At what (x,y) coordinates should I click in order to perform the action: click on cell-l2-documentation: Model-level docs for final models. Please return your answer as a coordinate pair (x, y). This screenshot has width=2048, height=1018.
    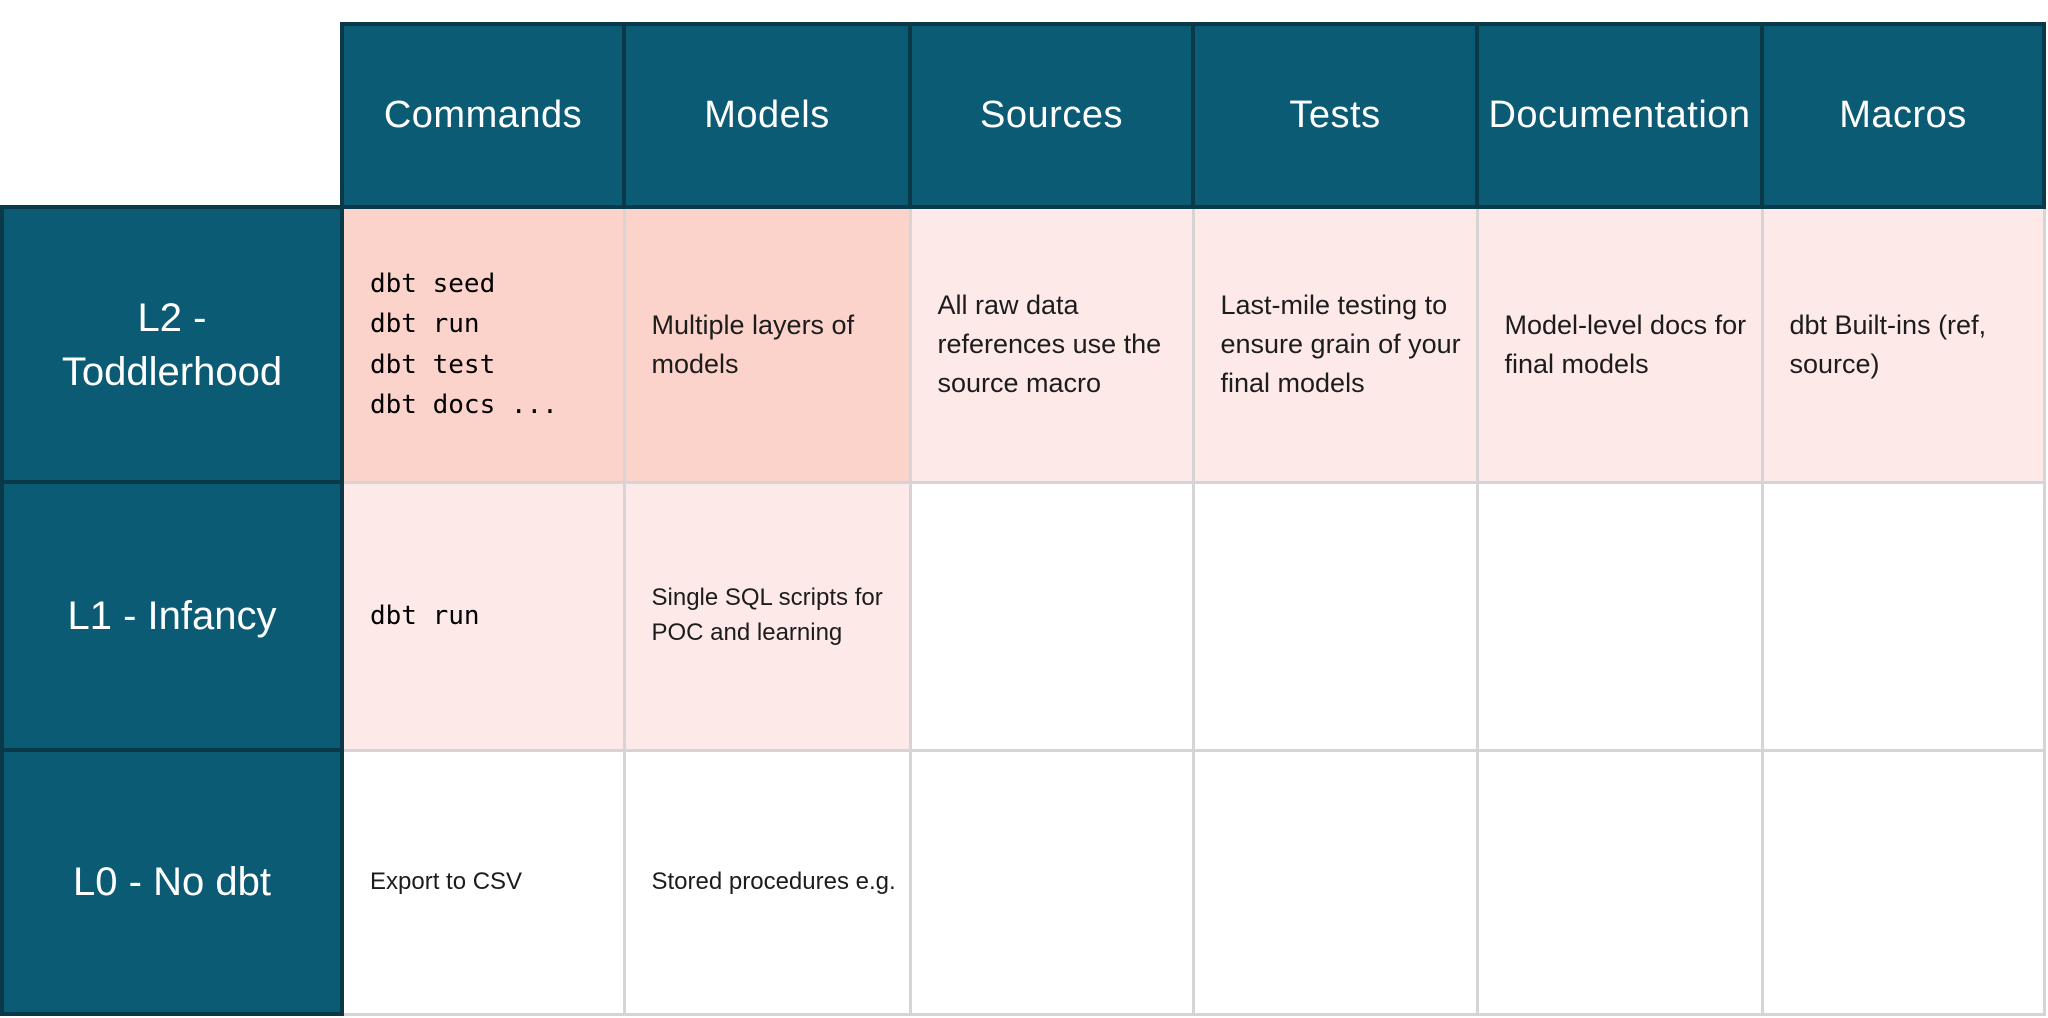
    Looking at the image, I should click on (1619, 344).